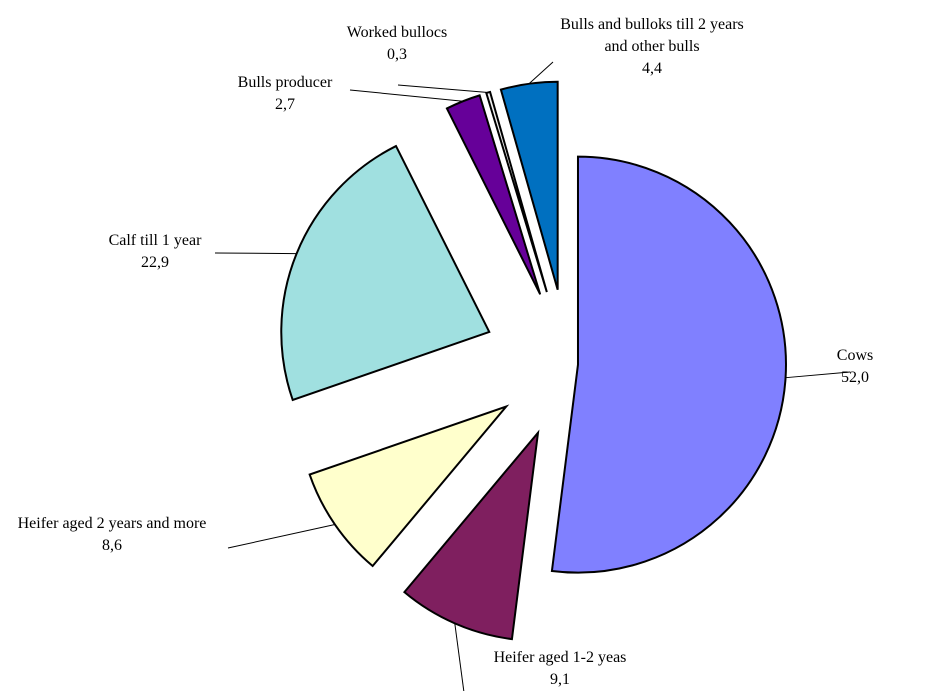 This screenshot has width=928, height=691. What do you see at coordinates (112, 545) in the screenshot?
I see `slice-value: 8,6` at bounding box center [112, 545].